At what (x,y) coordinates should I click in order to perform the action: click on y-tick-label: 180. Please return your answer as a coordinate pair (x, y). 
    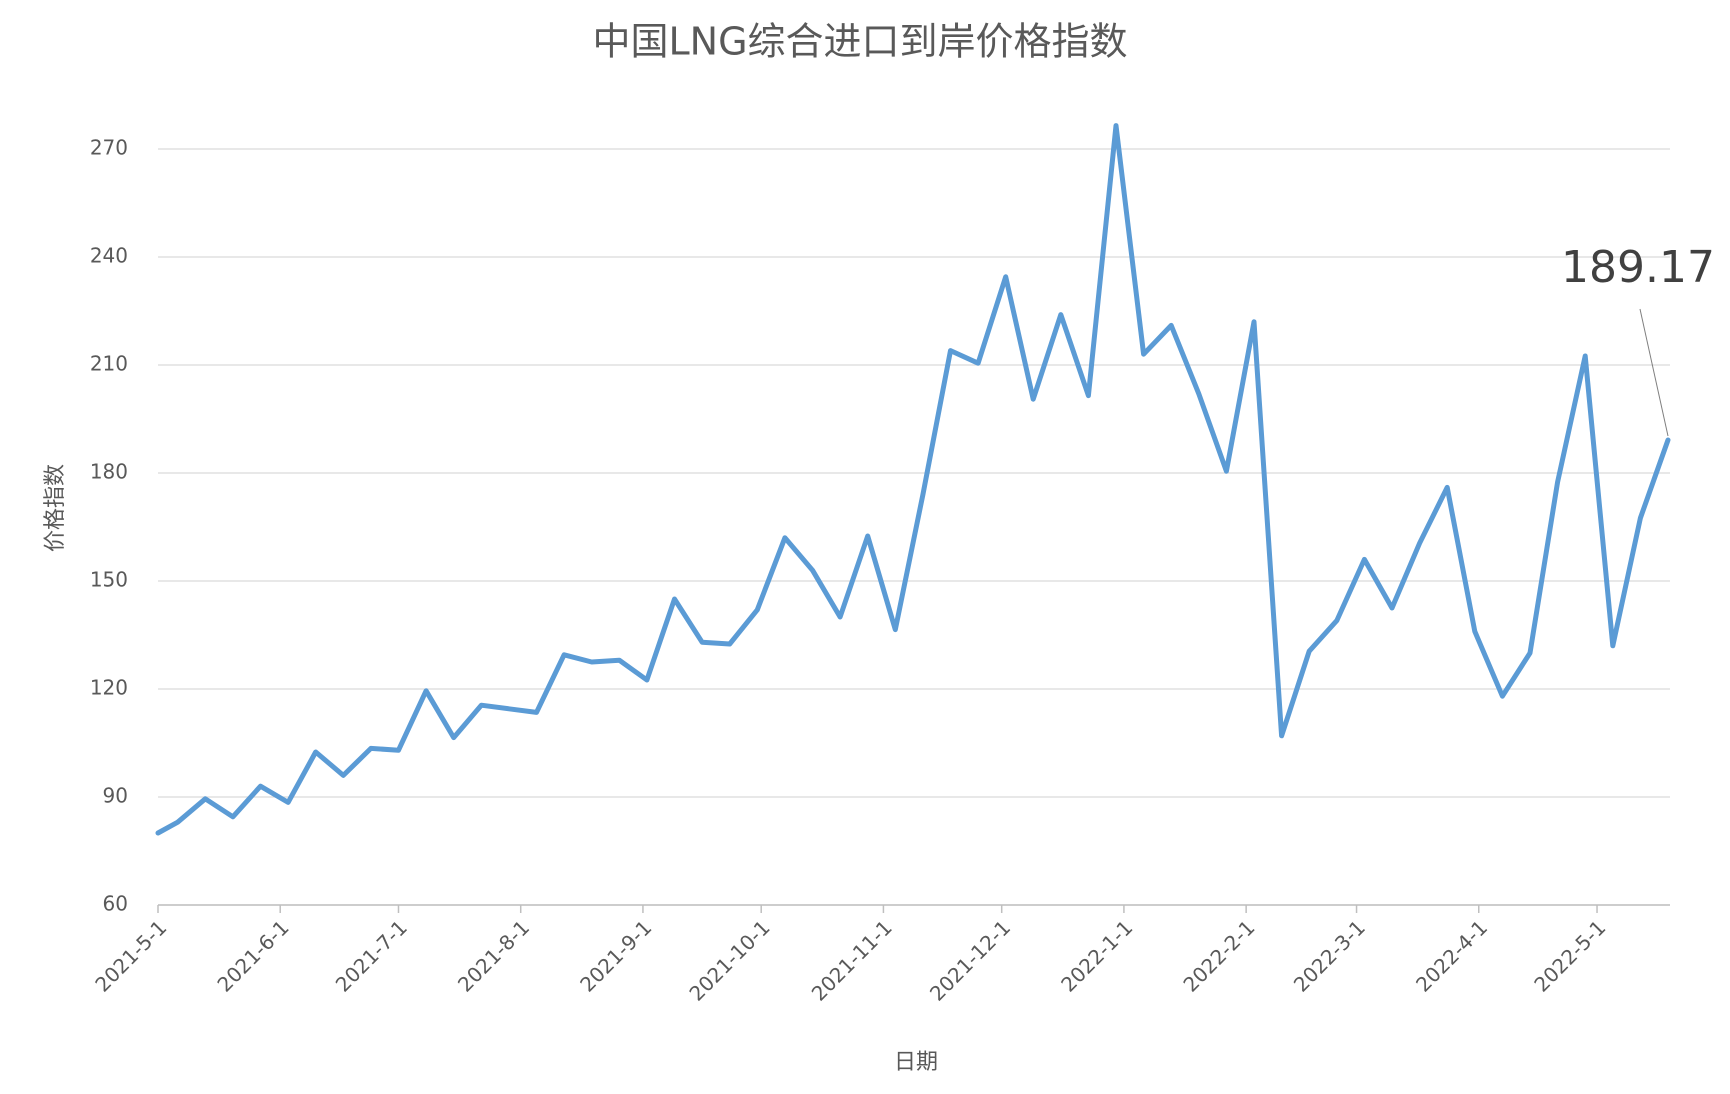
    Looking at the image, I should click on (109, 472).